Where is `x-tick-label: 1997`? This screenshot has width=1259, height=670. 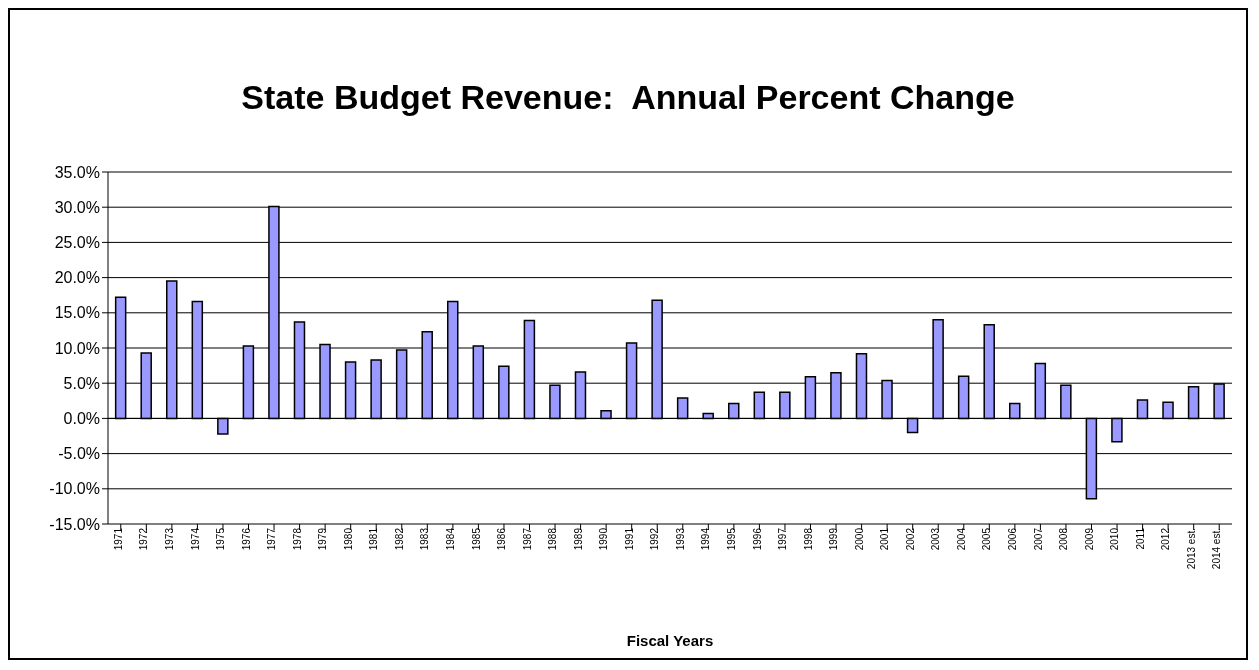
x-tick-label: 1997 is located at coordinates (783, 539).